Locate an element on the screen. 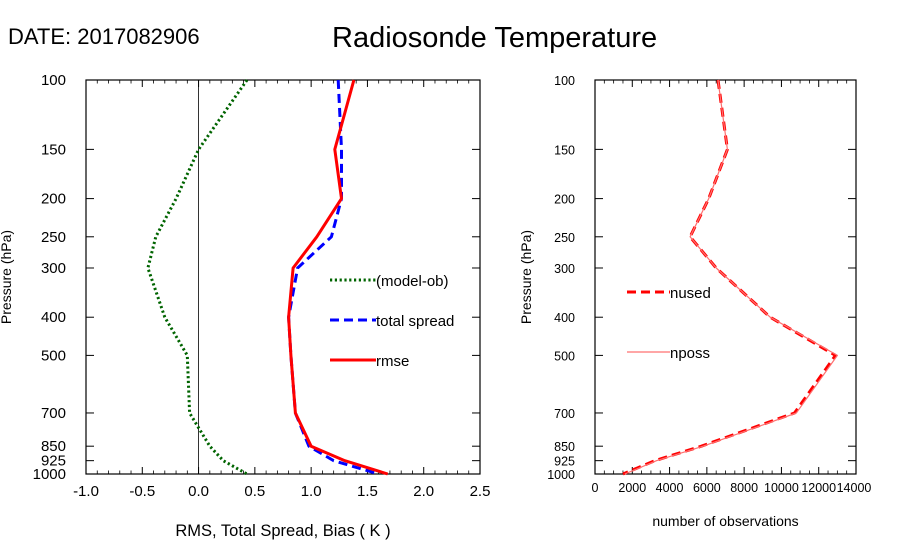 This screenshot has height=560, width=900. x-axis-label: RMS, Total Spread, Bias ( K ) is located at coordinates (282, 531).